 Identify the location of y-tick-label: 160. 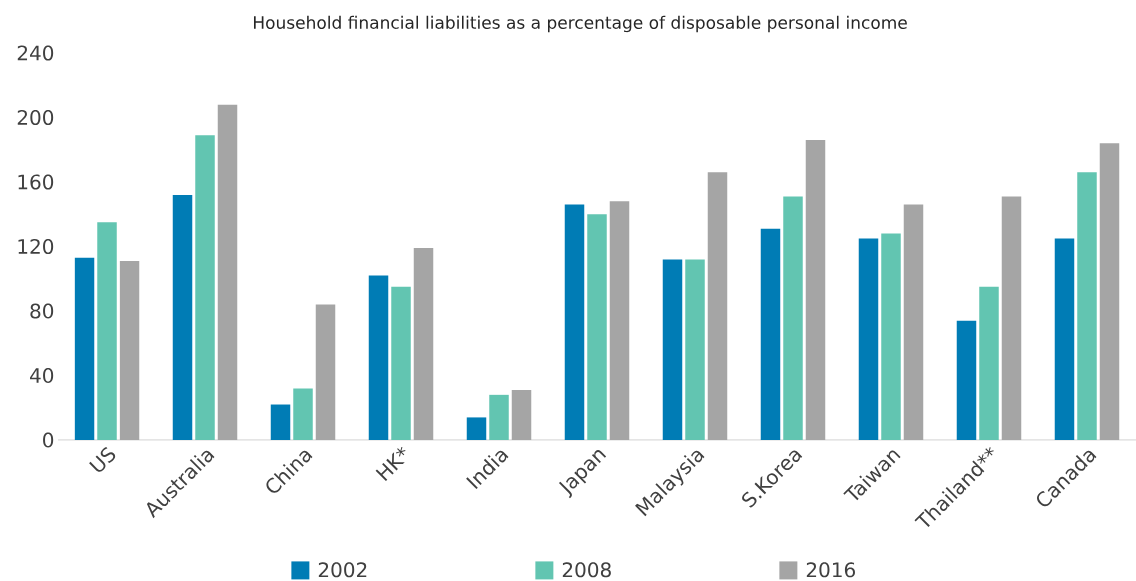
(36, 182).